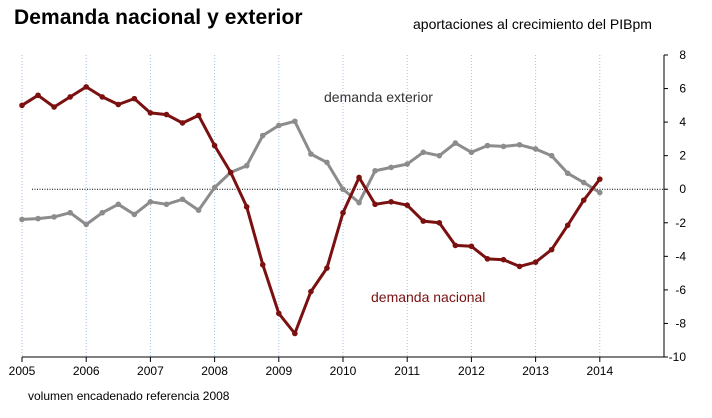 Image resolution: width=712 pixels, height=418 pixels. Describe the element at coordinates (680, 256) in the screenshot. I see `y-tick-label: -4` at that location.